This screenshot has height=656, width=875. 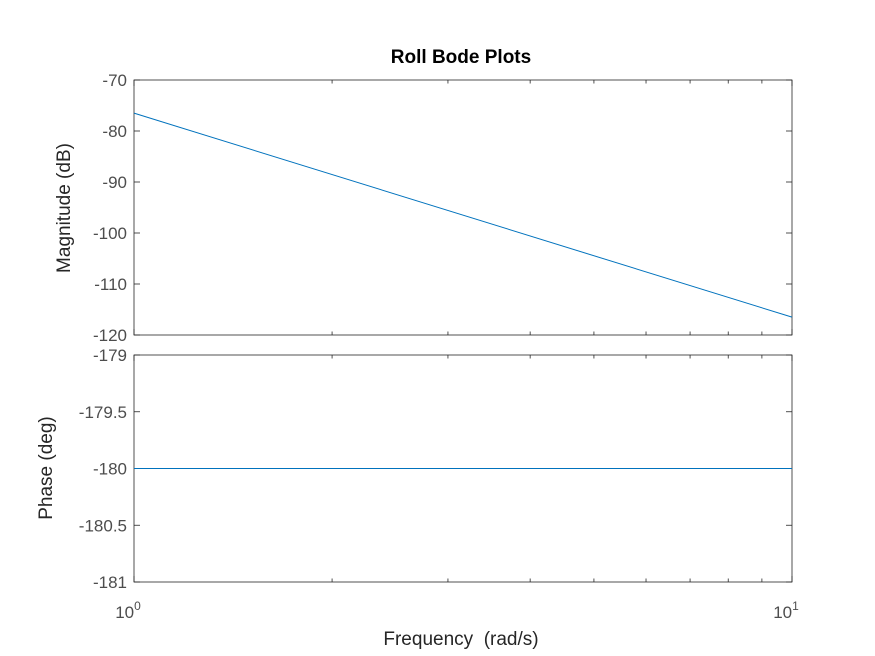 What do you see at coordinates (110, 469) in the screenshot?
I see `phase-y-tick-label: -180` at bounding box center [110, 469].